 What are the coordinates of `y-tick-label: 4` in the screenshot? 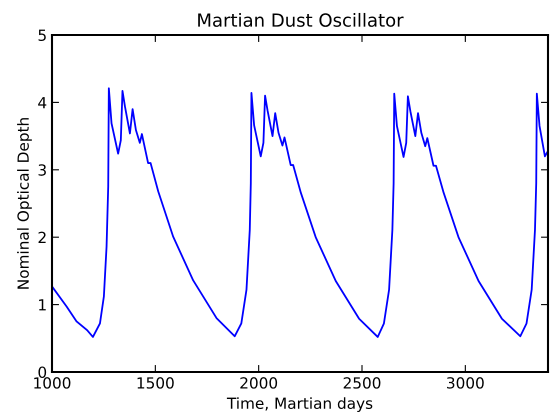 It's located at (42, 102).